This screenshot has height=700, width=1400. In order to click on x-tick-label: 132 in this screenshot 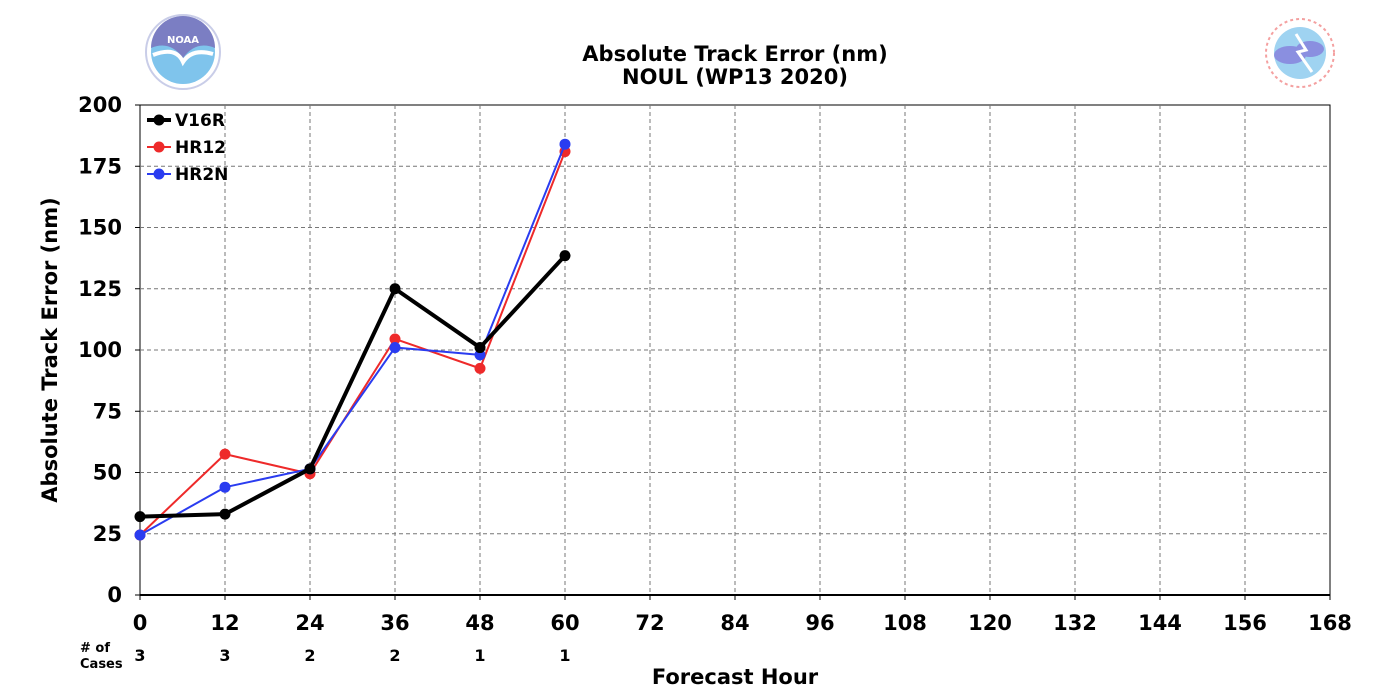, I will do `click(1075, 623)`.